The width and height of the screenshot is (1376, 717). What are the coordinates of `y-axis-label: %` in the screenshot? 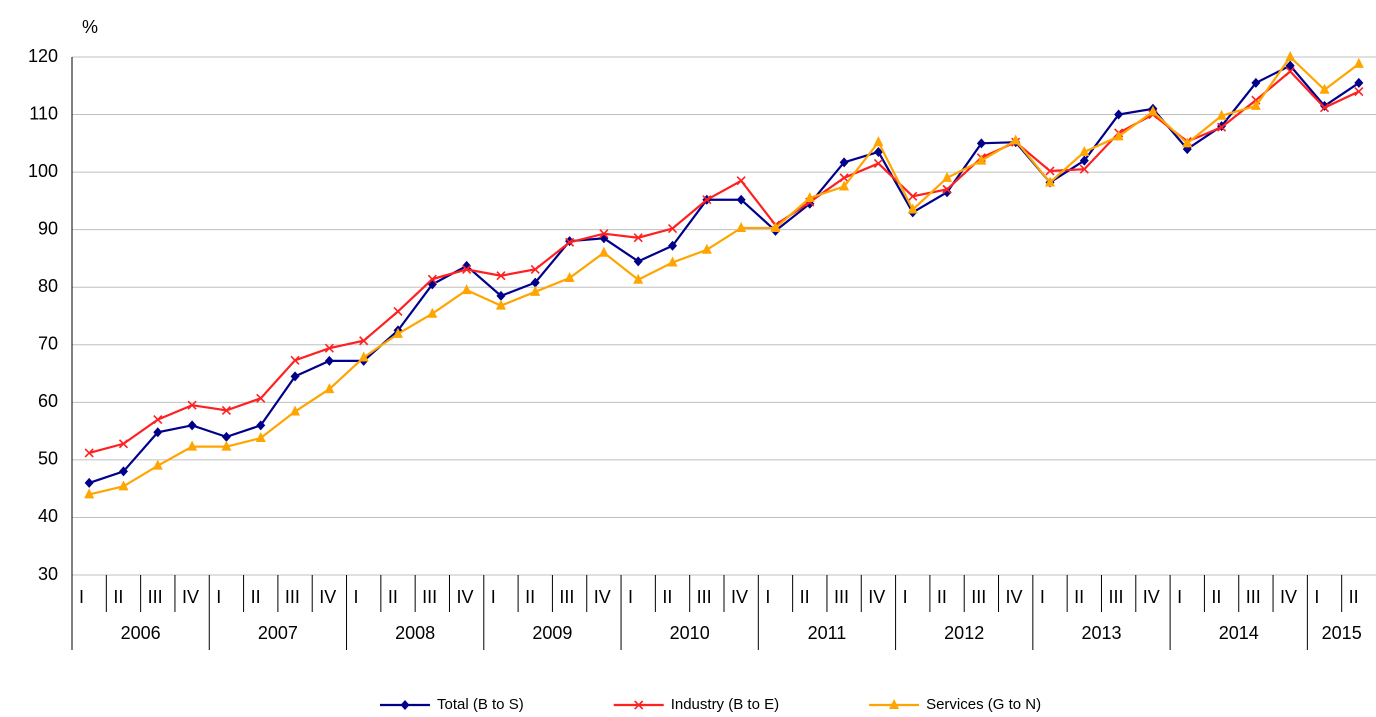 It's located at (90, 27).